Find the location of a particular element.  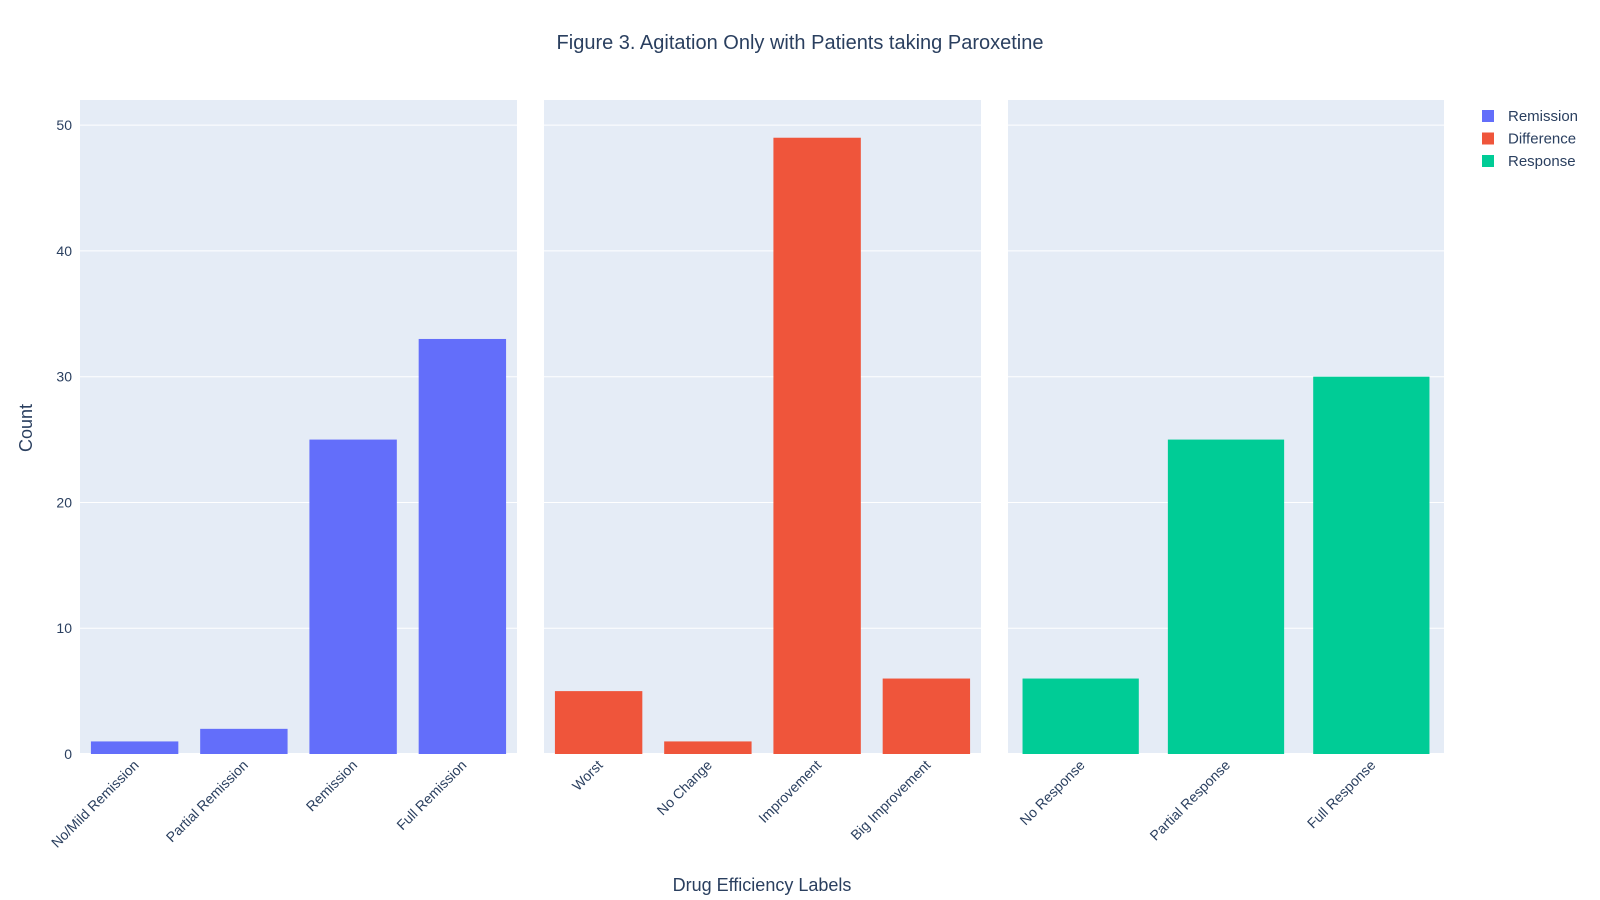

legend-label-difference: Difference is located at coordinates (1542, 139).